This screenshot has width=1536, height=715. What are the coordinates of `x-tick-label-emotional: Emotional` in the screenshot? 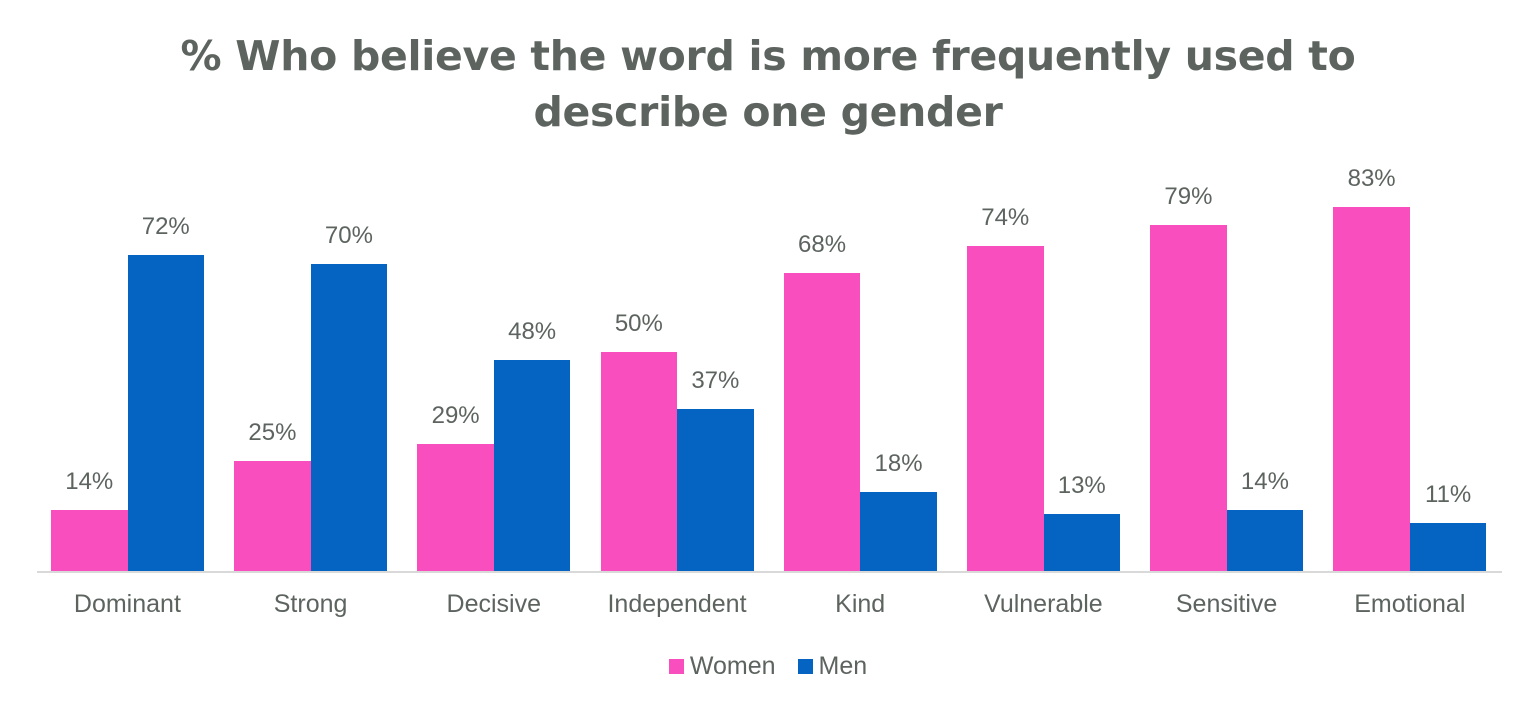 It's located at (1410, 604).